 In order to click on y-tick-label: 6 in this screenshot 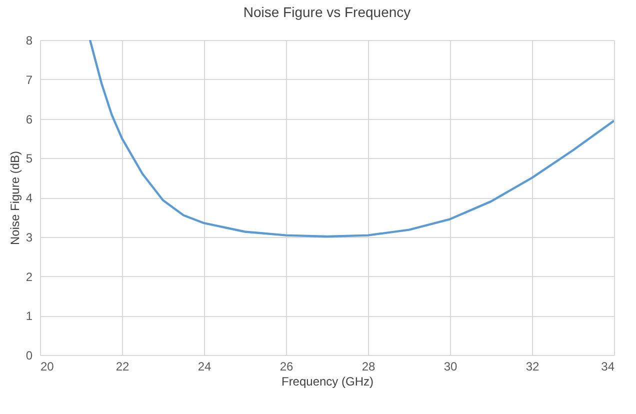, I will do `click(29, 119)`.